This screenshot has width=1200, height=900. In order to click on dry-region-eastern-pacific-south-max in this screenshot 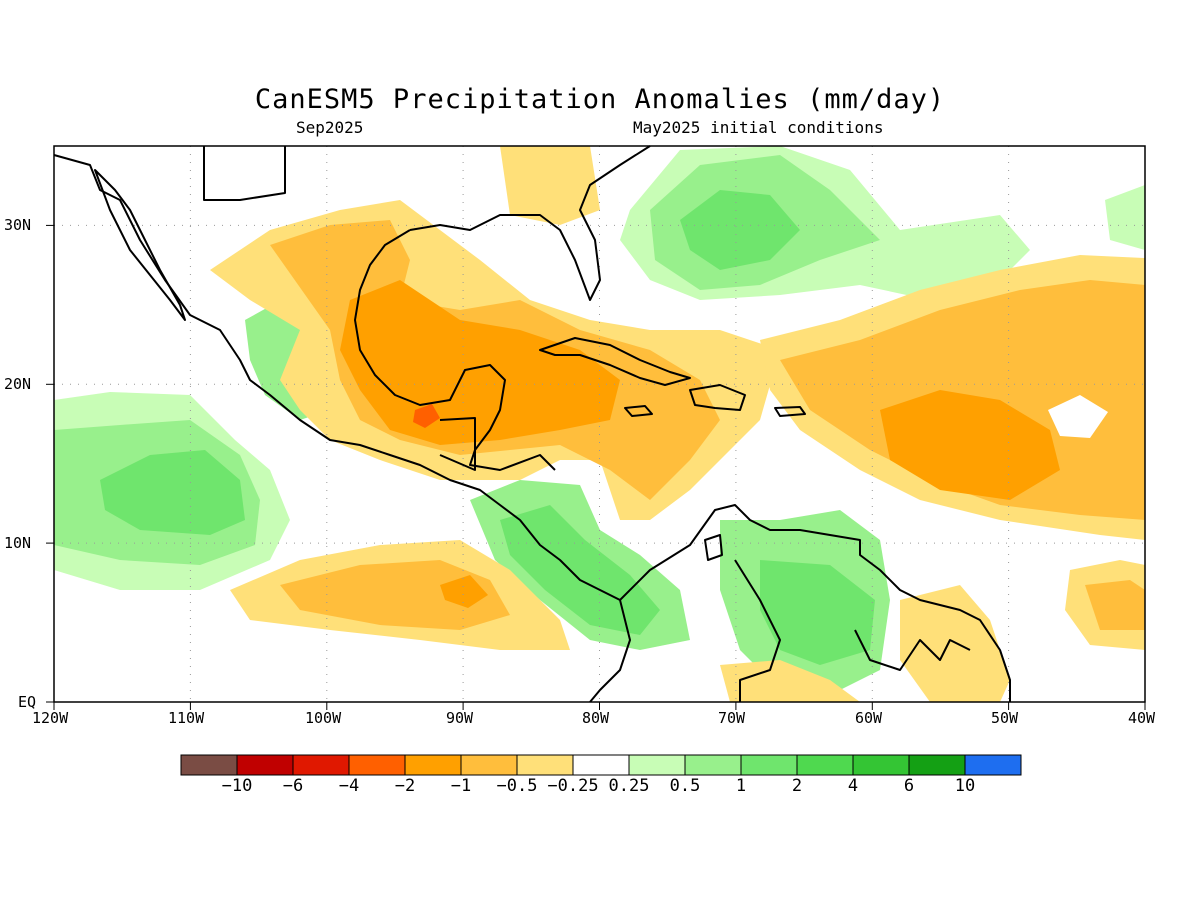, I will do `click(464, 591)`.